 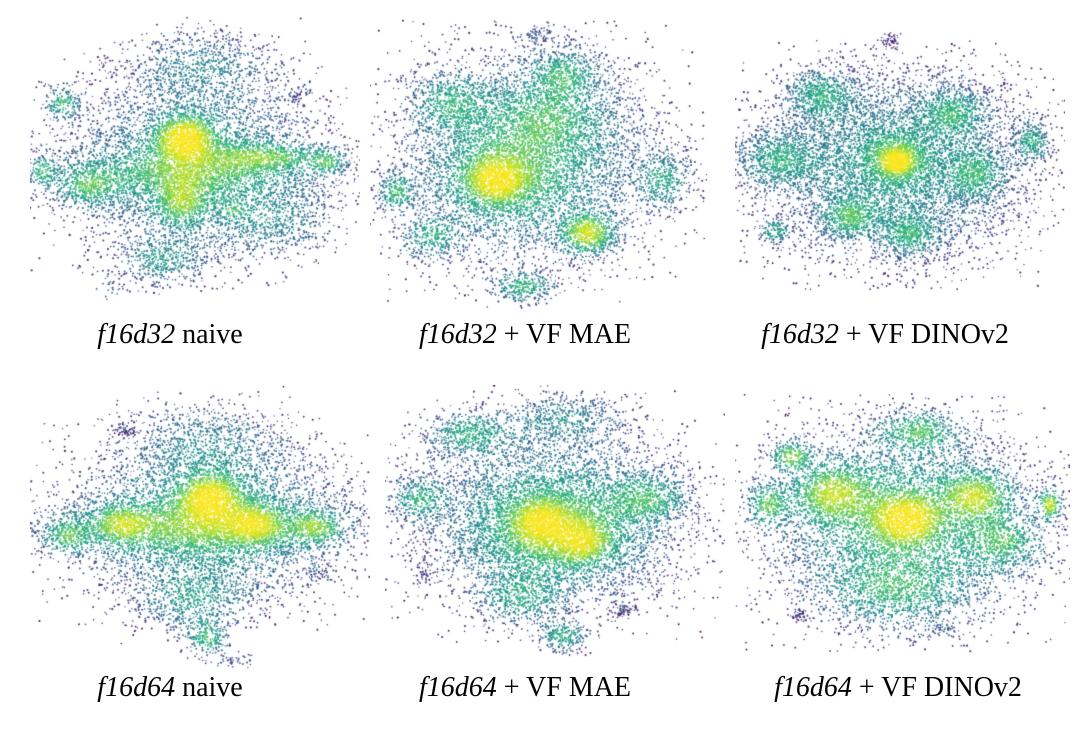 What do you see at coordinates (902, 527) in the screenshot?
I see `scatter-canvas-f16d64-vf-dinov2` at bounding box center [902, 527].